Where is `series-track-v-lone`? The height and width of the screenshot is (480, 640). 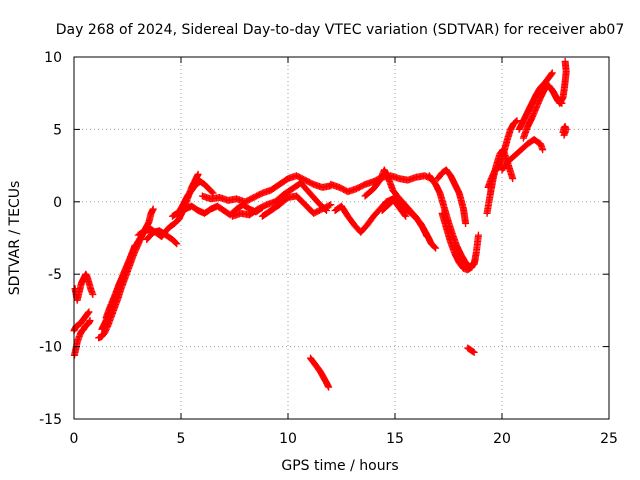 series-track-v-lone is located at coordinates (471, 350).